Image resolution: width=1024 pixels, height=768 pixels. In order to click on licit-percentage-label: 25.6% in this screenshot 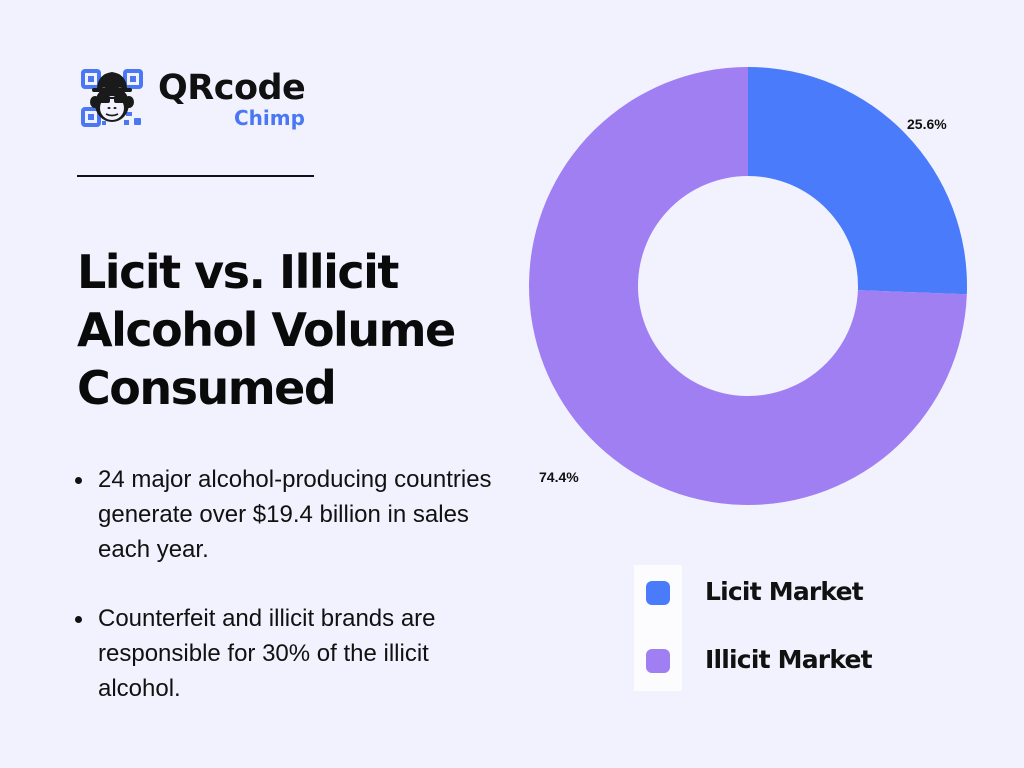, I will do `click(927, 124)`.